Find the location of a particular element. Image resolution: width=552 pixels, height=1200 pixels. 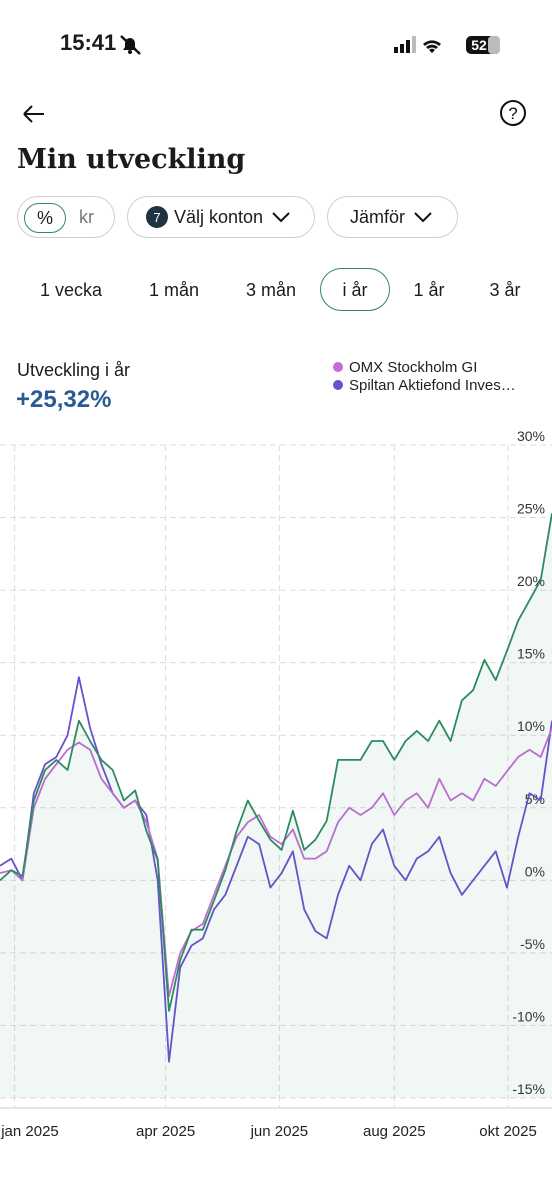

compare-label: Jämför is located at coordinates (378, 216).